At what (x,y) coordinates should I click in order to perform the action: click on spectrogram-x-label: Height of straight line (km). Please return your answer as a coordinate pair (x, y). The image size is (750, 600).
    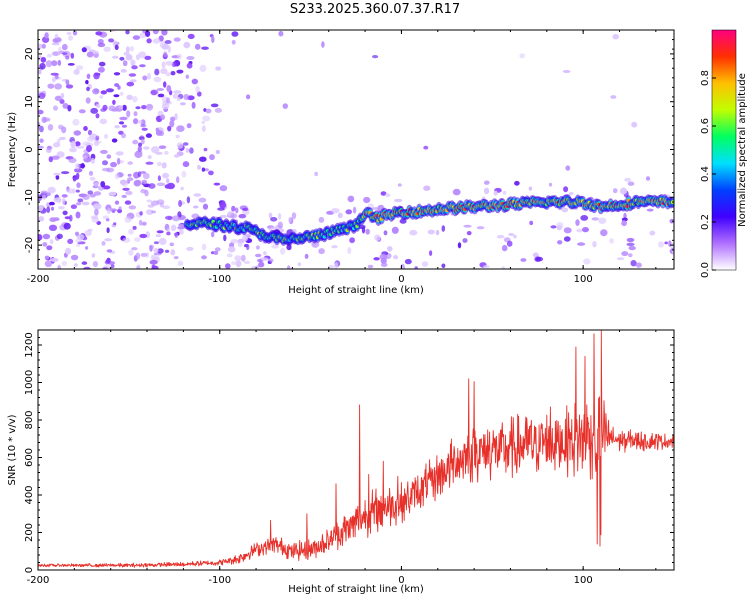
    Looking at the image, I should click on (356, 290).